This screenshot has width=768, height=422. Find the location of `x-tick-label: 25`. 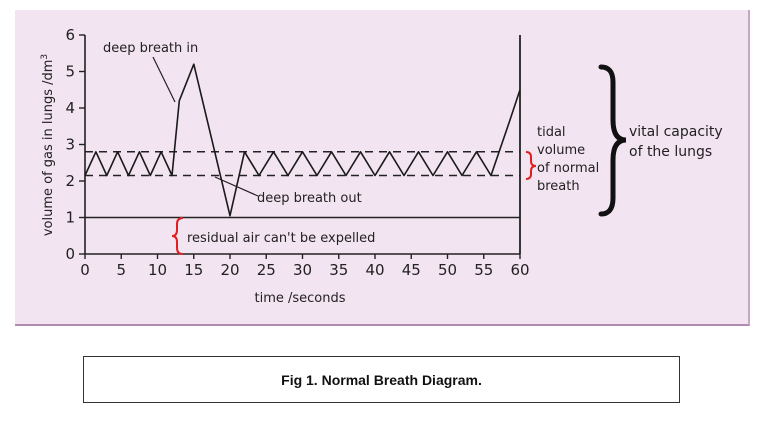

x-tick-label: 25 is located at coordinates (266, 270).